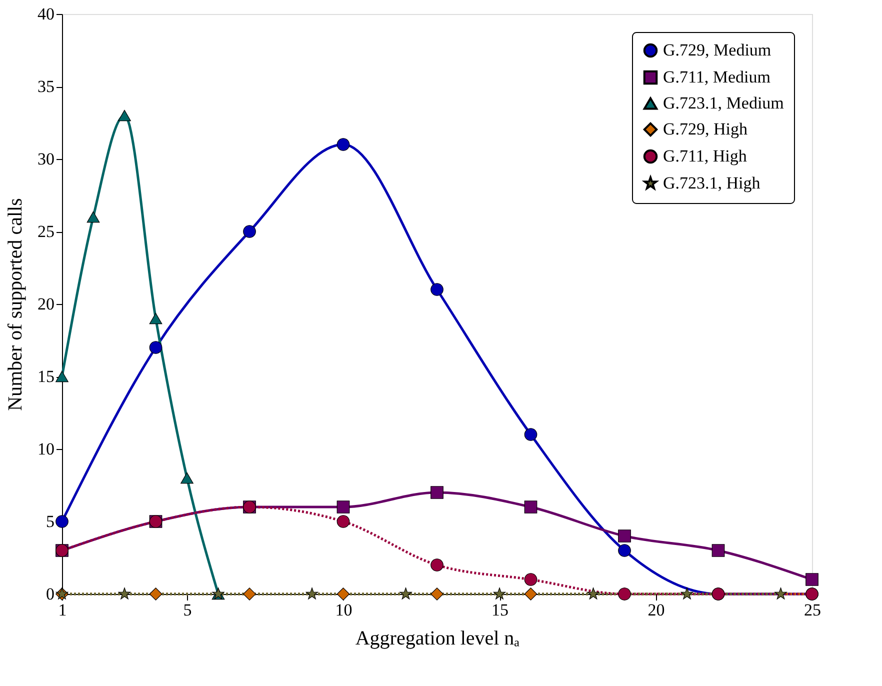  I want to click on y-tick-label: 40, so click(46, 14).